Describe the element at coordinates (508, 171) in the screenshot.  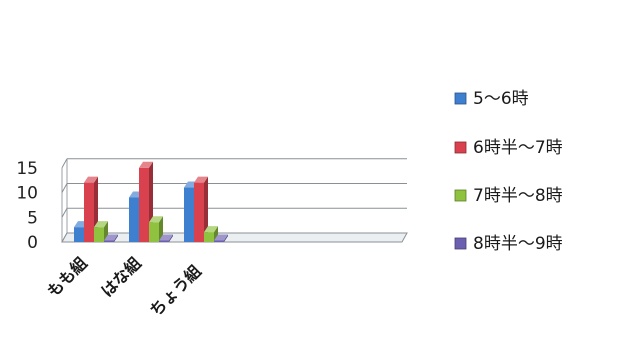
I see `legend: 5～6時 6時半～7時 7時半～8時 8時半～9時` at that location.